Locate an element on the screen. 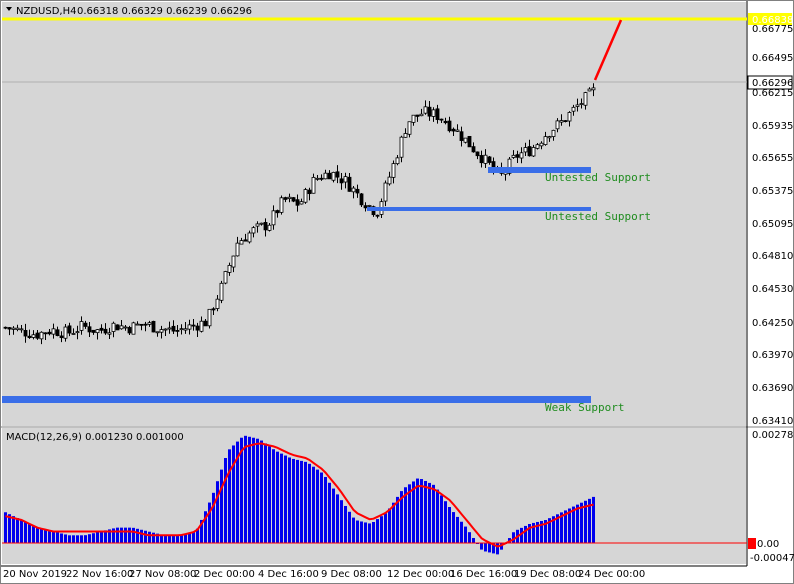  macd-tick: -0.000474 is located at coordinates (772, 558).